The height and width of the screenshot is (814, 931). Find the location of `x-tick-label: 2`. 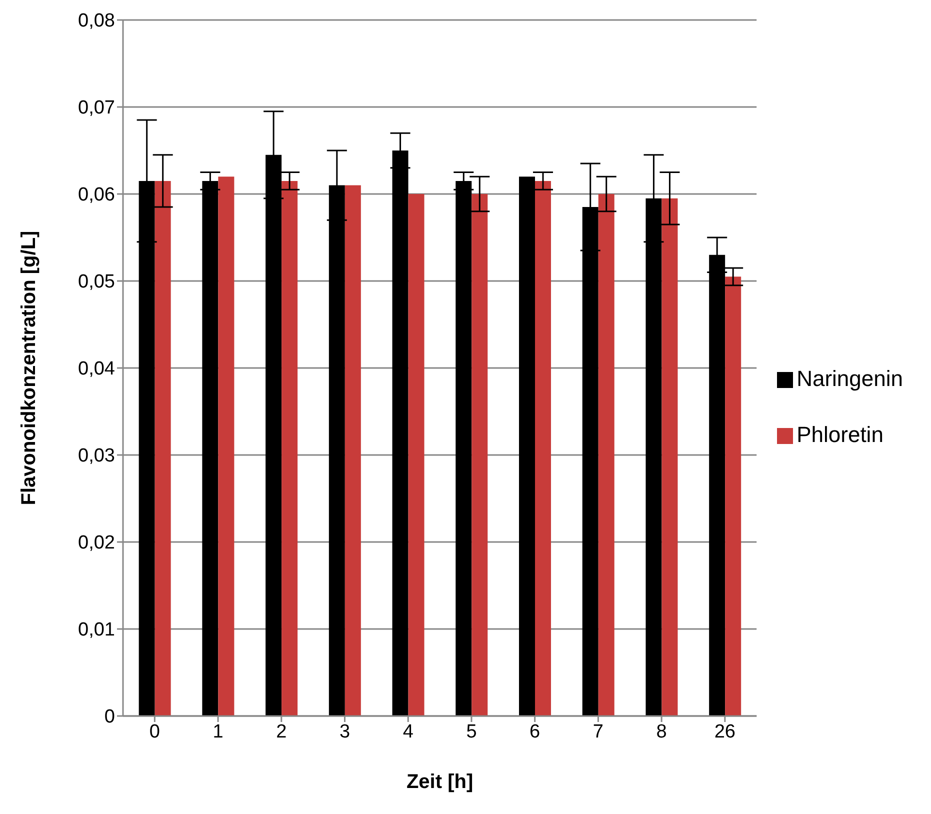

x-tick-label: 2 is located at coordinates (281, 731).